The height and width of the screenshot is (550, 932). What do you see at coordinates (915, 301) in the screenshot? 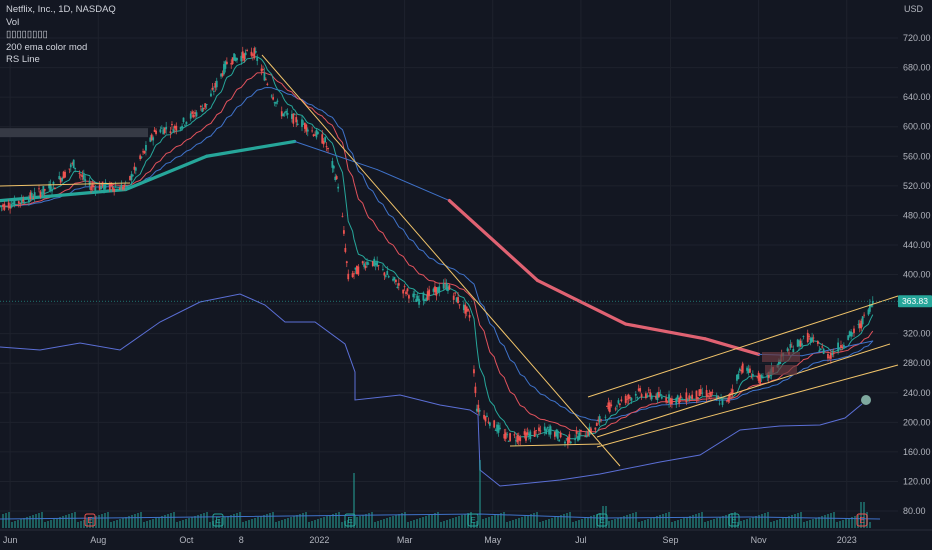
I see `current-price-value: 363.83` at bounding box center [915, 301].